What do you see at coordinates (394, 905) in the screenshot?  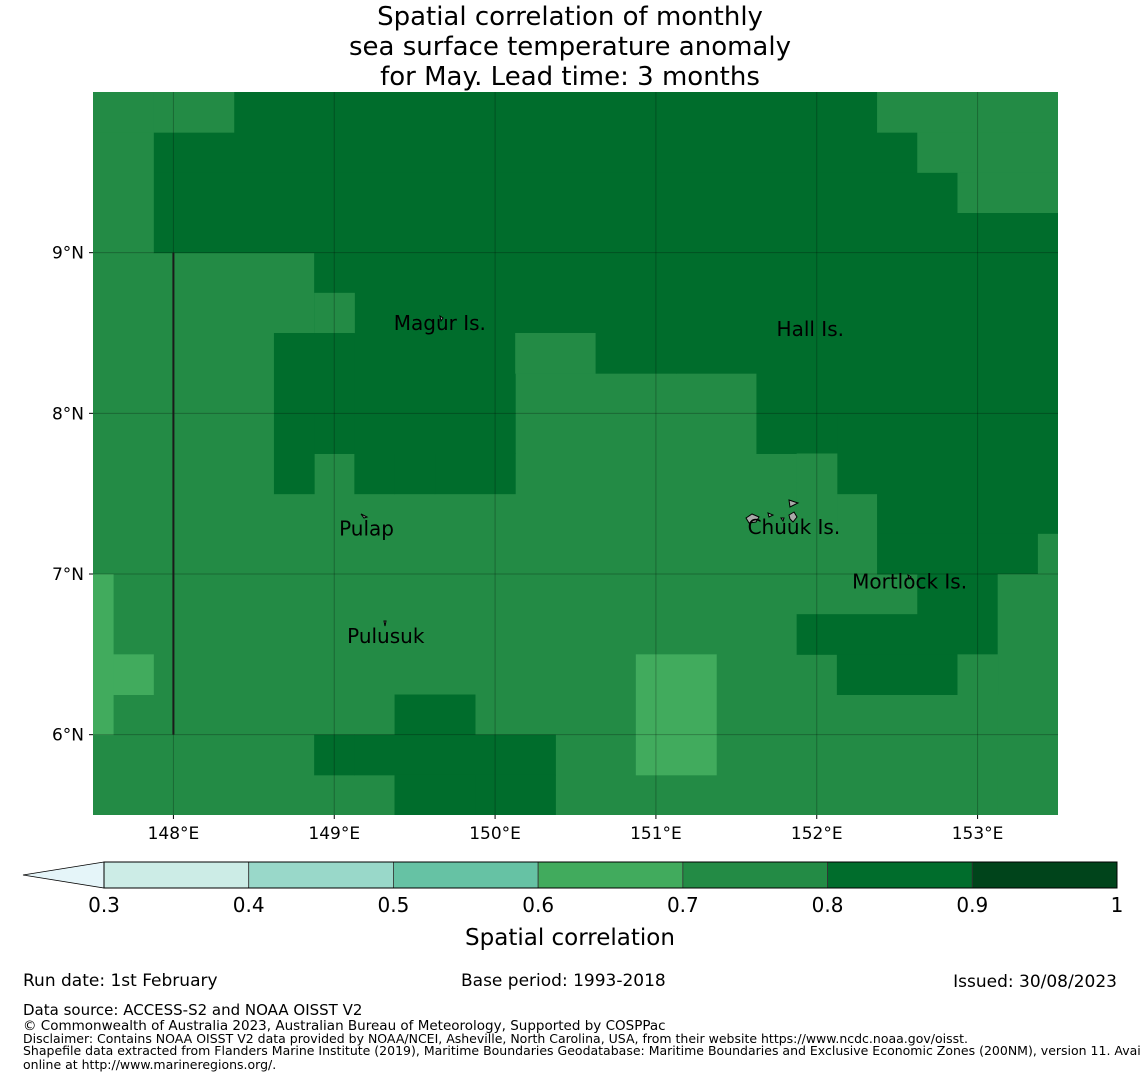 I see `colorbar-tick-label: 0.5` at bounding box center [394, 905].